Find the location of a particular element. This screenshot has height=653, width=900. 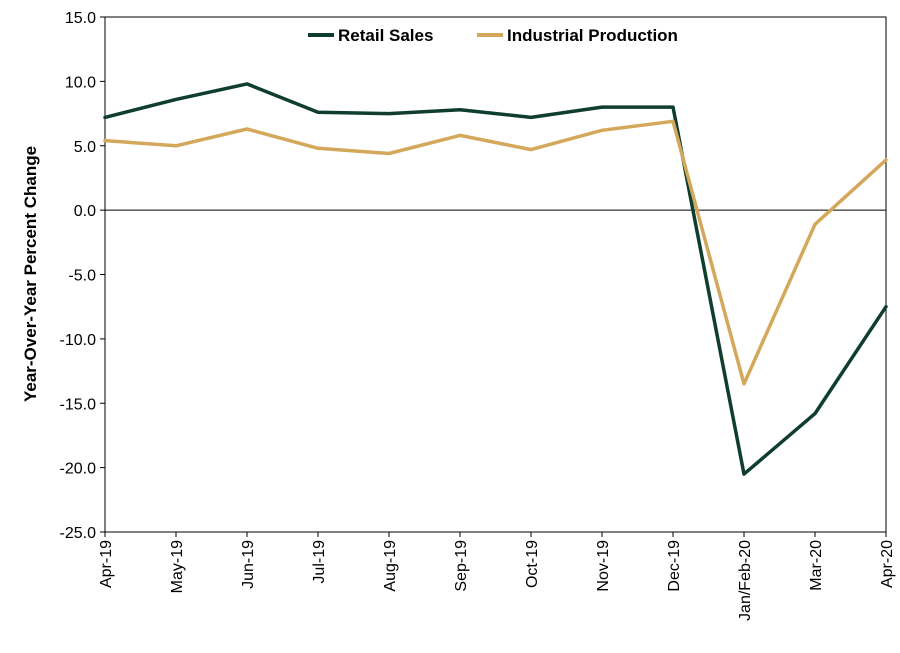

y-tick-label: 5.0 is located at coordinates (85, 147).